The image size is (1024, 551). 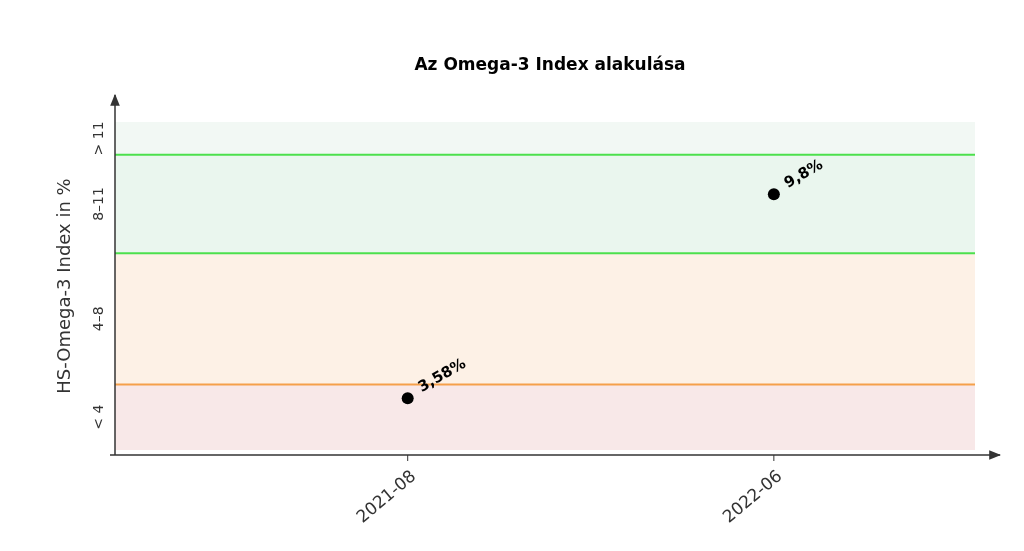 What do you see at coordinates (98, 319) in the screenshot?
I see `band-label: 4–8` at bounding box center [98, 319].